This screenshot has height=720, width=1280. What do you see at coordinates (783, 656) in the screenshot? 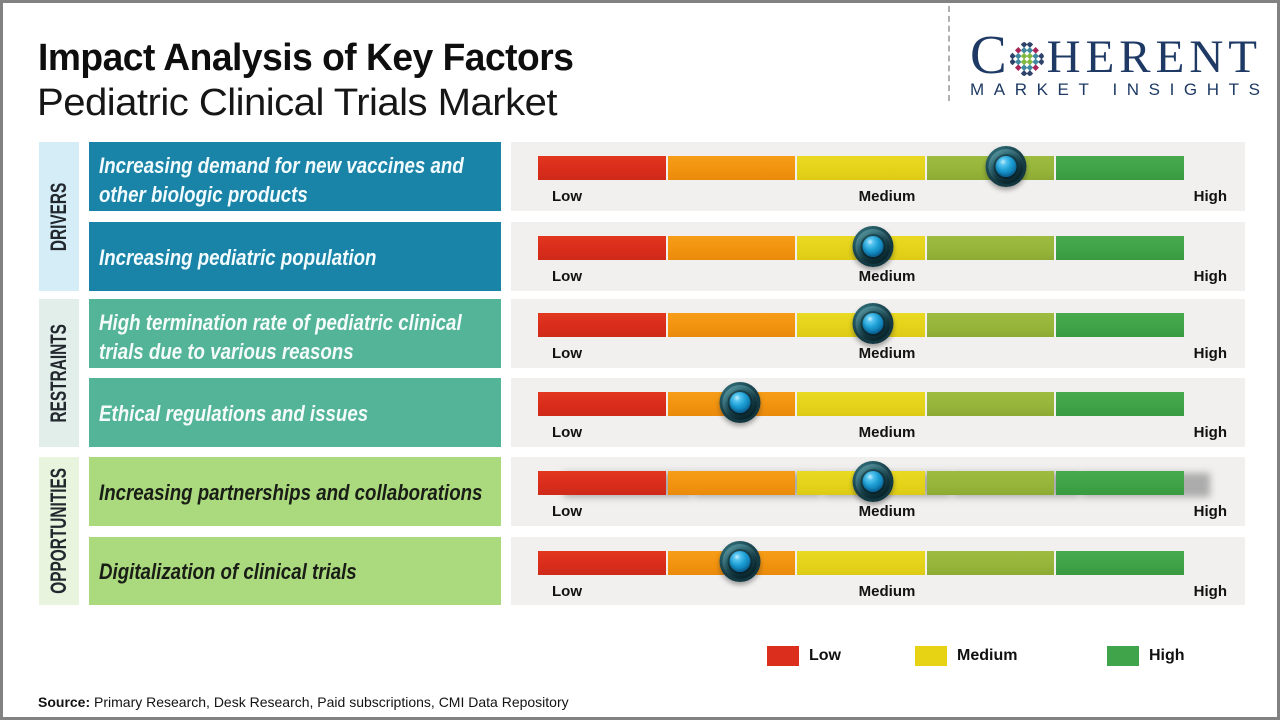
I see `legend-swatch-low` at bounding box center [783, 656].